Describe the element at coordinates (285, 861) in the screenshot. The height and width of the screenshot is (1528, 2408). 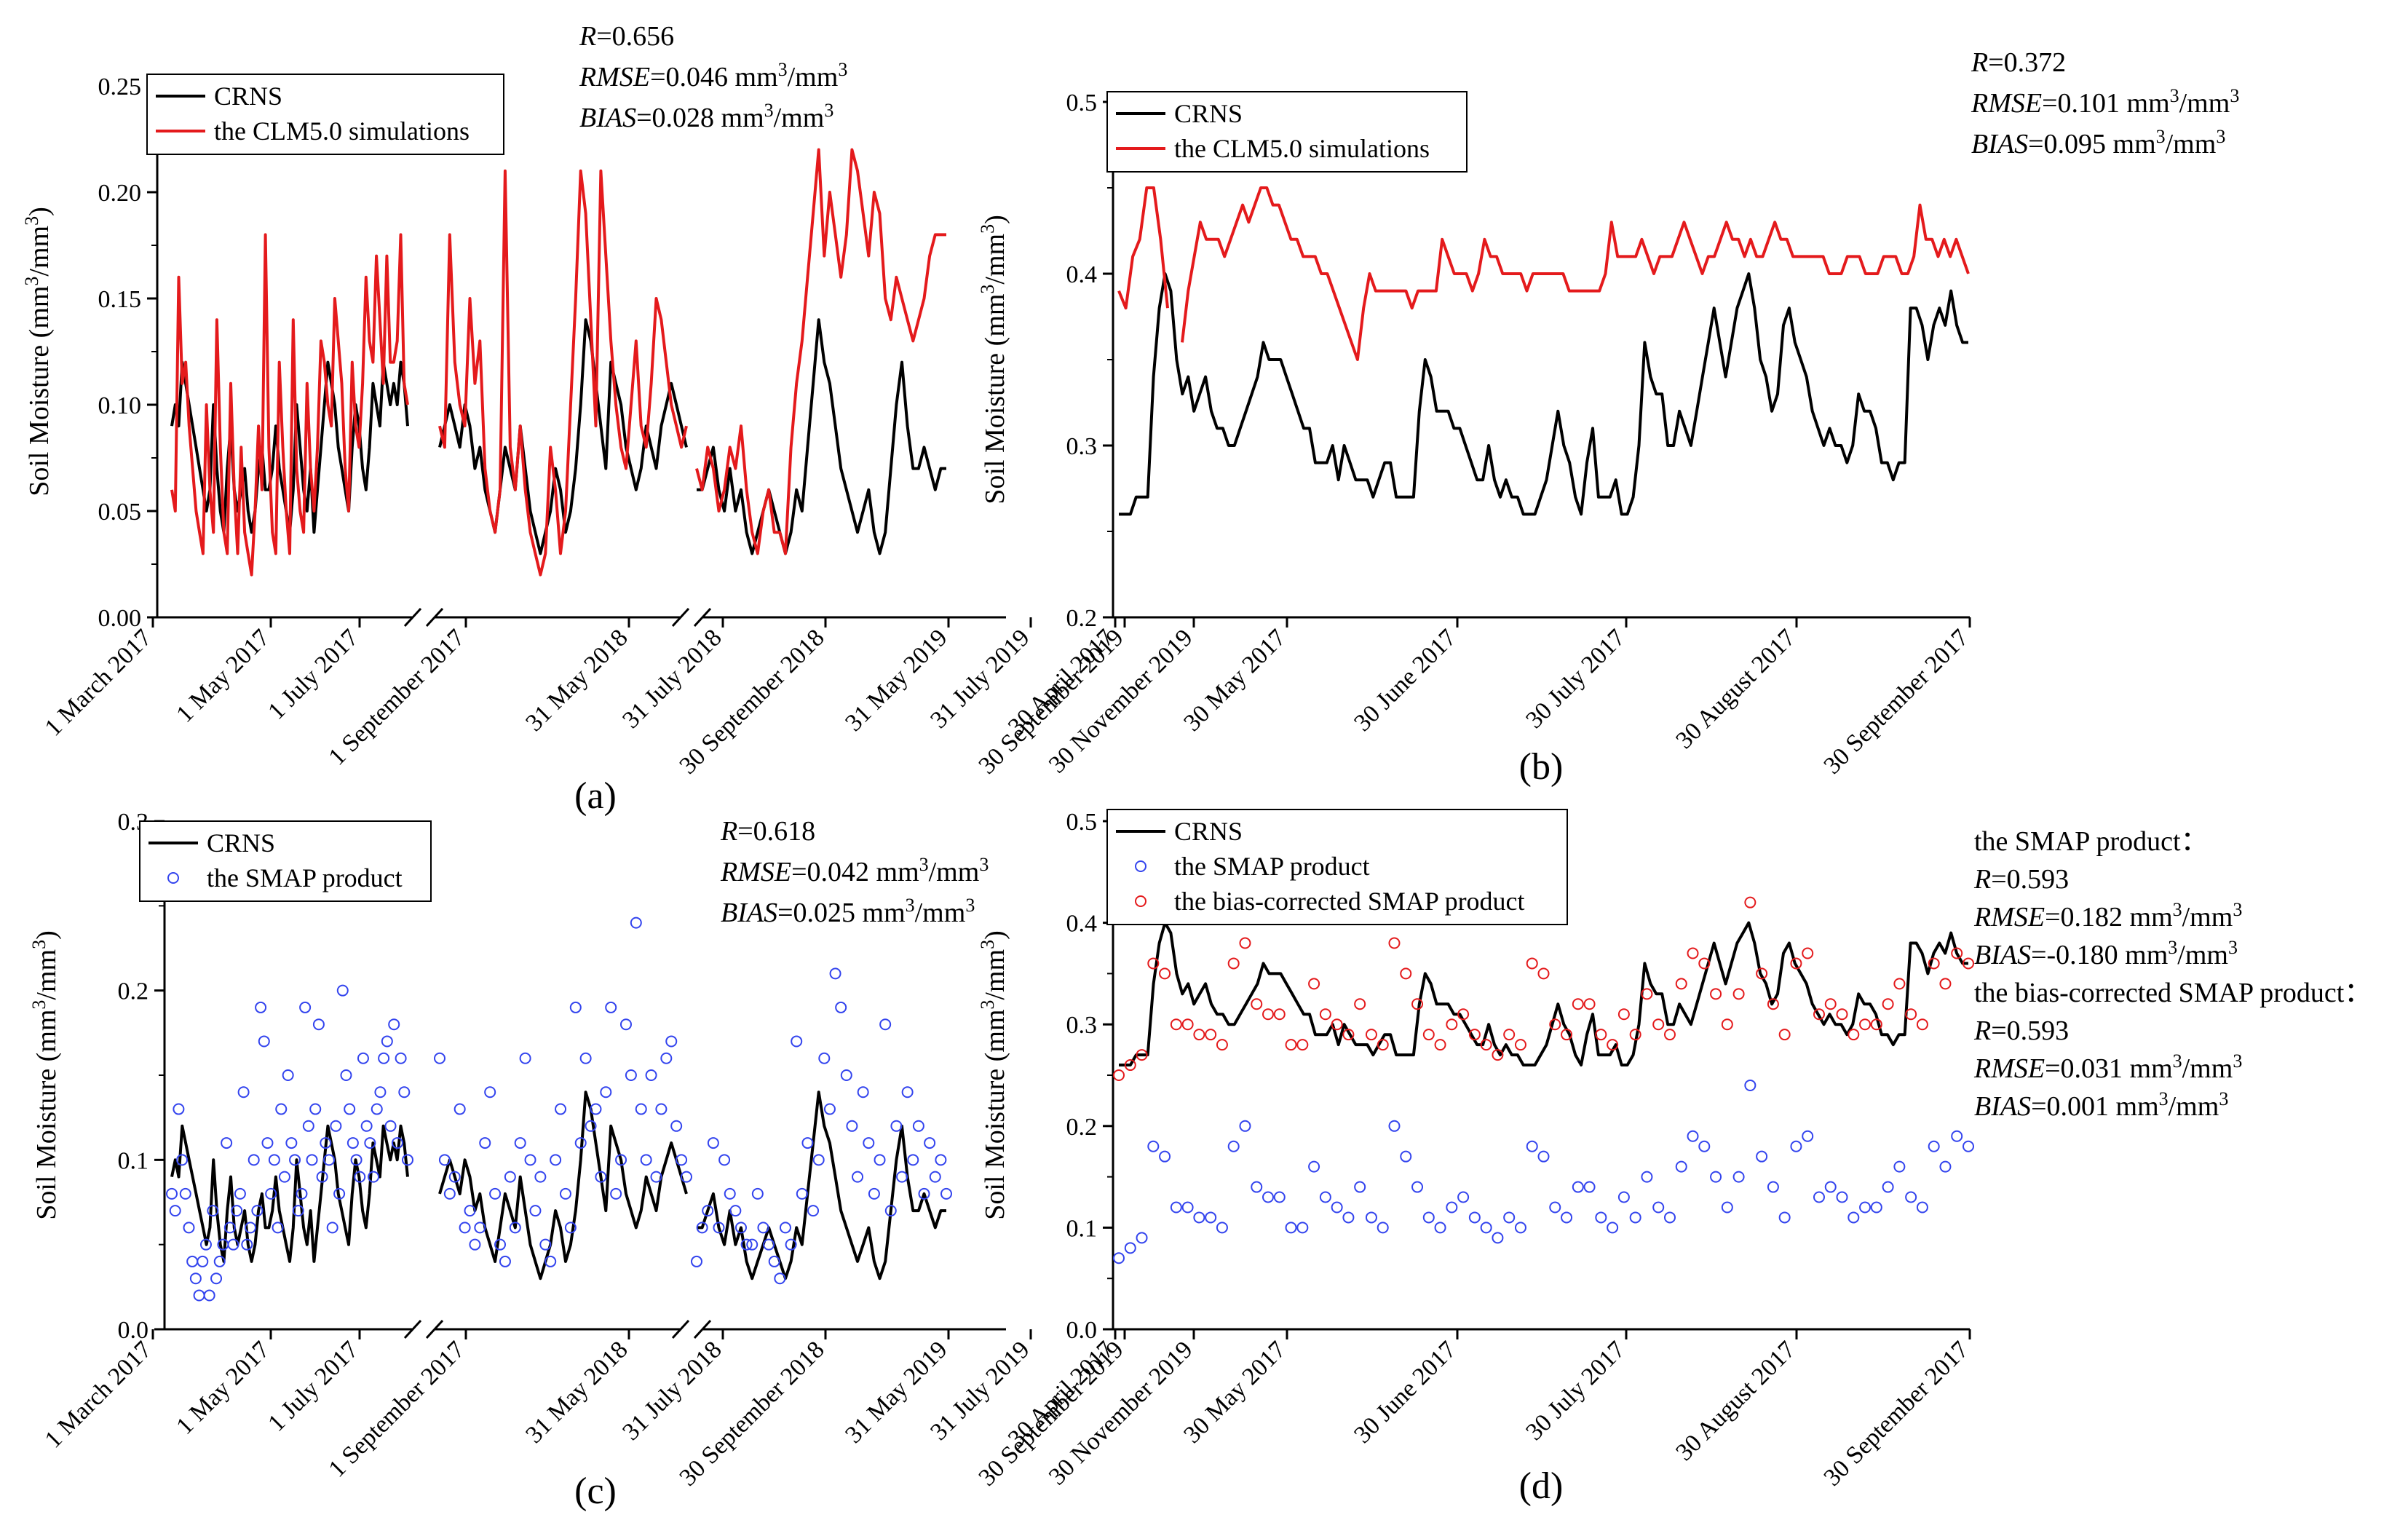
I see `legend-box` at that location.